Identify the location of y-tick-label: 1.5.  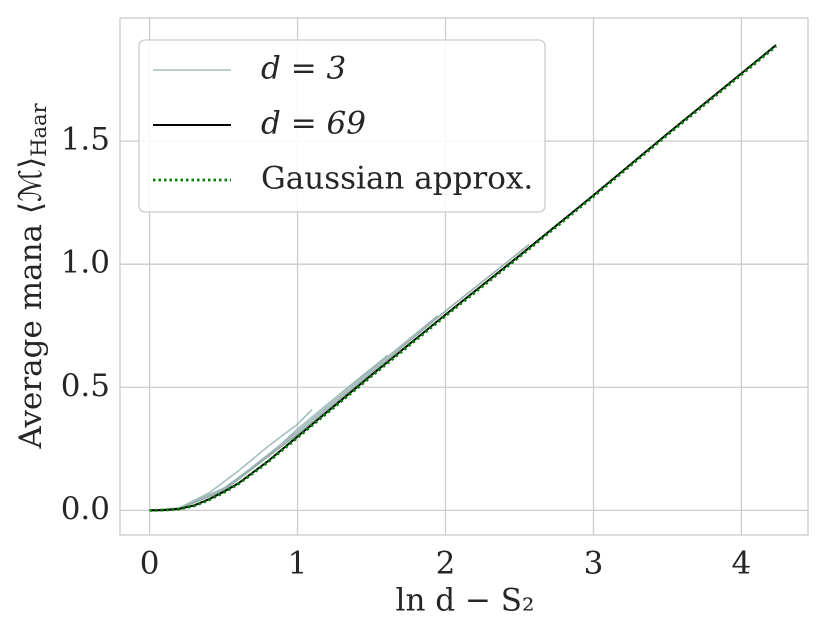
(85, 140).